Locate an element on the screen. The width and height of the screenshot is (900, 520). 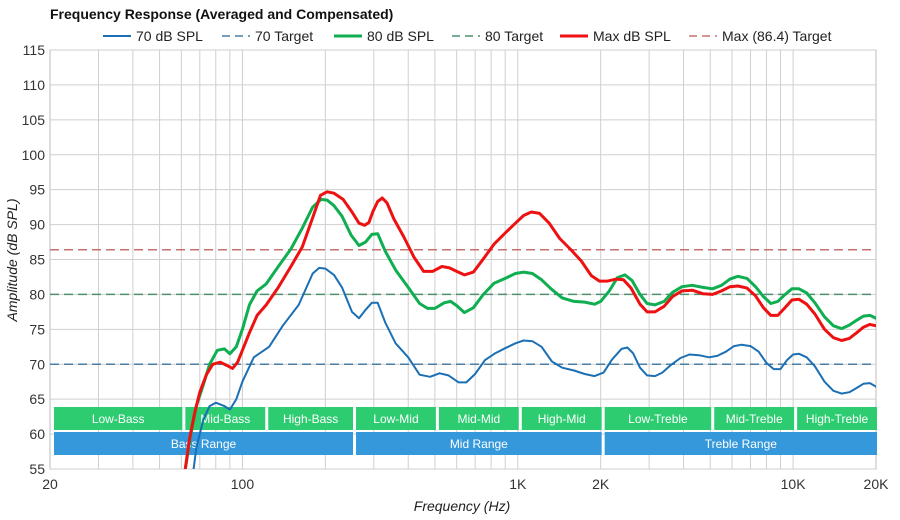
band-label: Low-Bass is located at coordinates (118, 419).